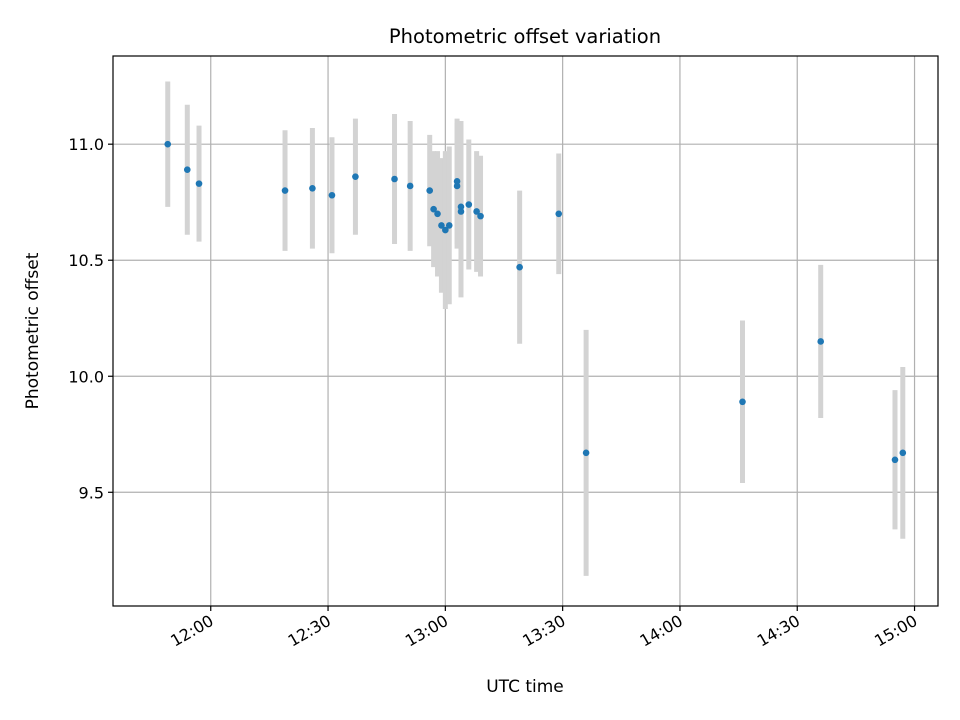  I want to click on x-tick-label: 12:30, so click(309, 631).